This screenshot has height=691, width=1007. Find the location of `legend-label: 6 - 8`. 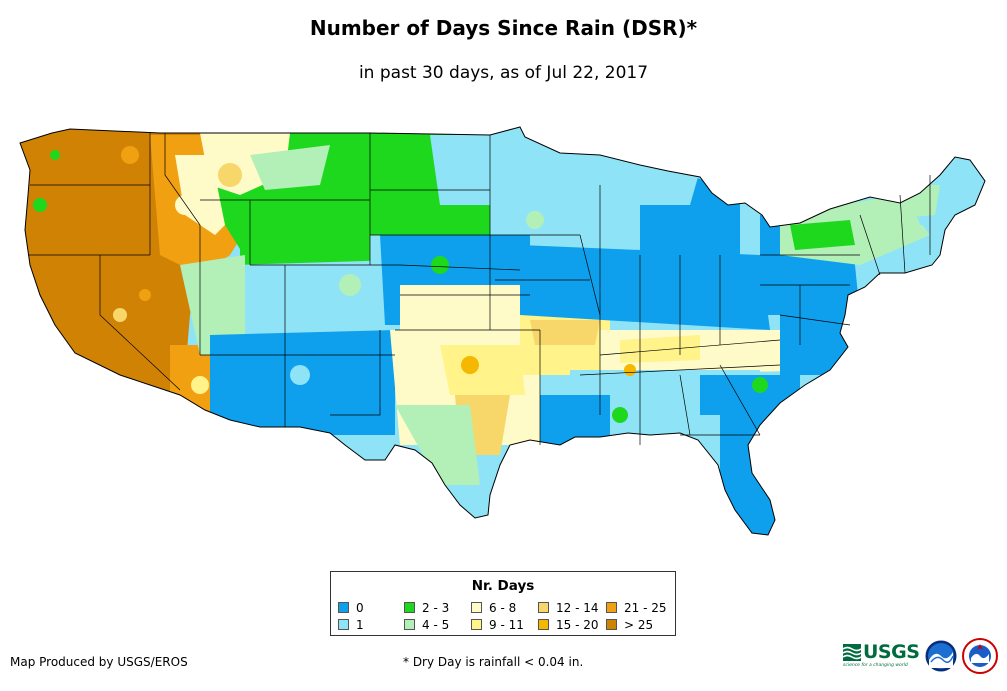

legend-label: 6 - 8 is located at coordinates (503, 608).